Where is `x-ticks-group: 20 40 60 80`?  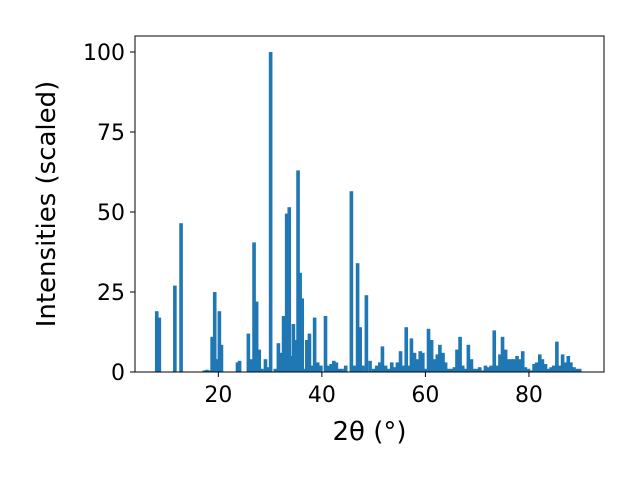 x-ticks-group: 20 40 60 80 is located at coordinates (373, 390).